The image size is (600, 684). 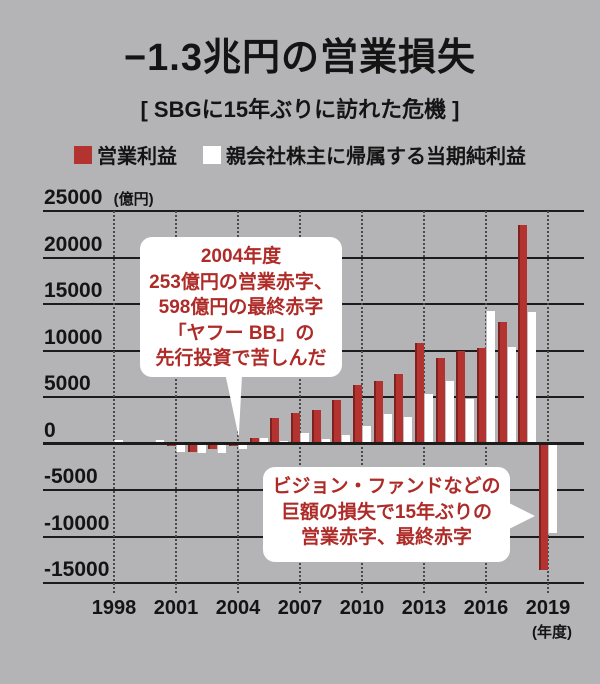 What do you see at coordinates (337, 422) in the screenshot?
I see `bar-operating-2009` at bounding box center [337, 422].